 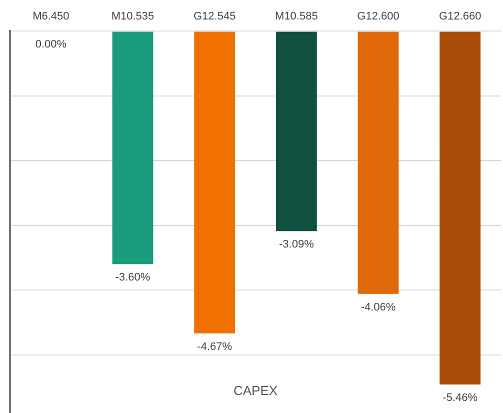 What do you see at coordinates (255, 390) in the screenshot?
I see `annotation: CAPEX` at bounding box center [255, 390].